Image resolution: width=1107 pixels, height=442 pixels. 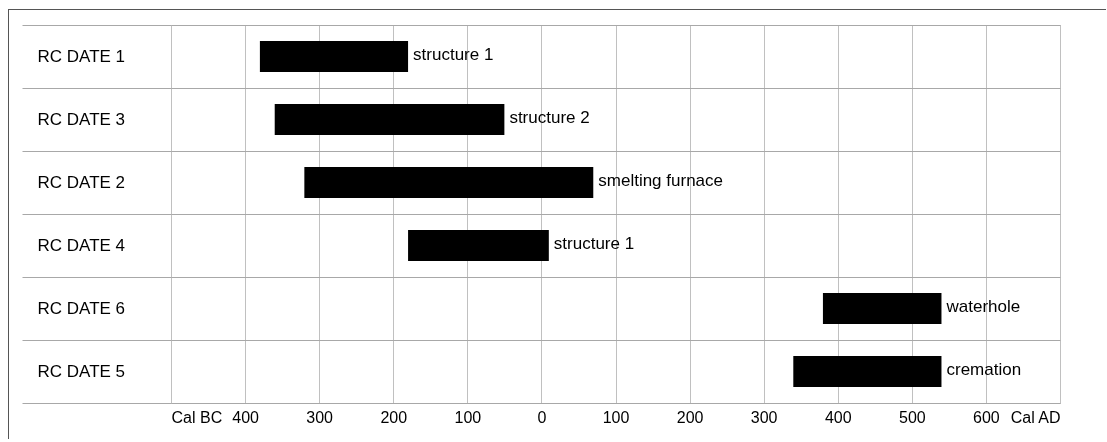 What do you see at coordinates (661, 180) in the screenshot?
I see `annotation: smelting furnace` at bounding box center [661, 180].